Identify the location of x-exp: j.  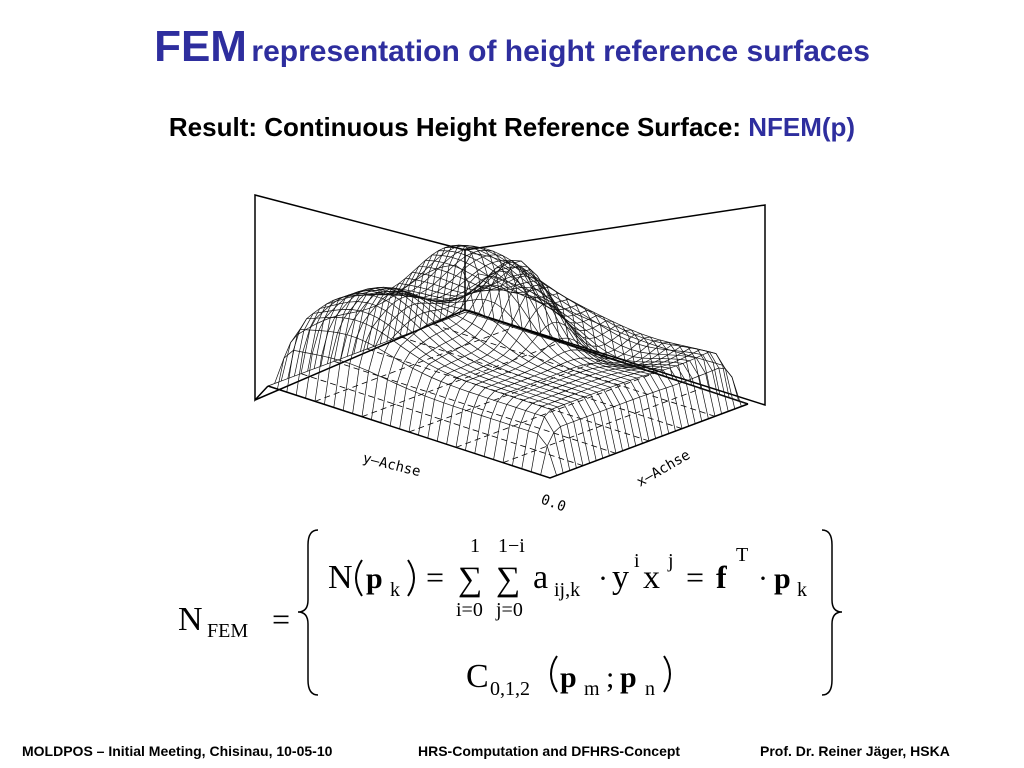
(670, 561).